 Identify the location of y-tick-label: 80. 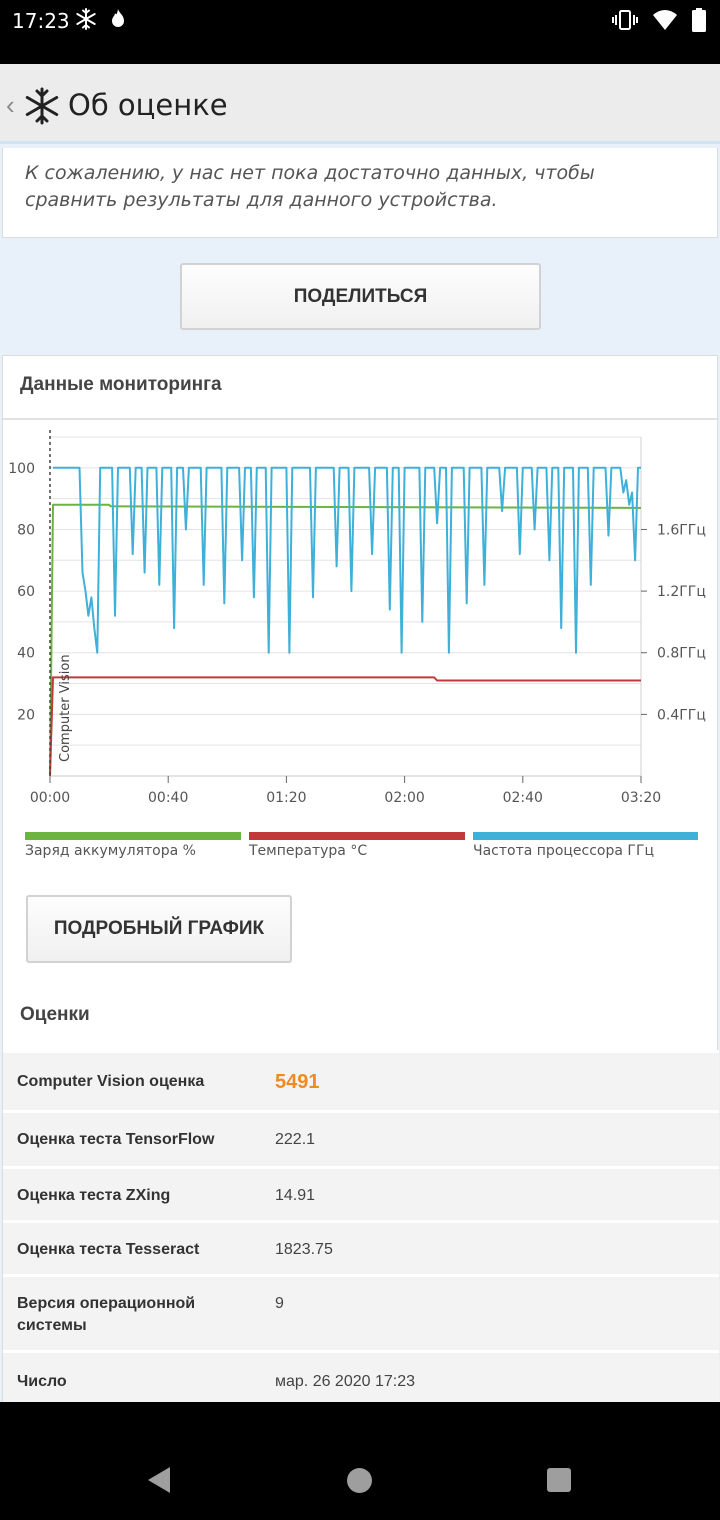
(26, 530).